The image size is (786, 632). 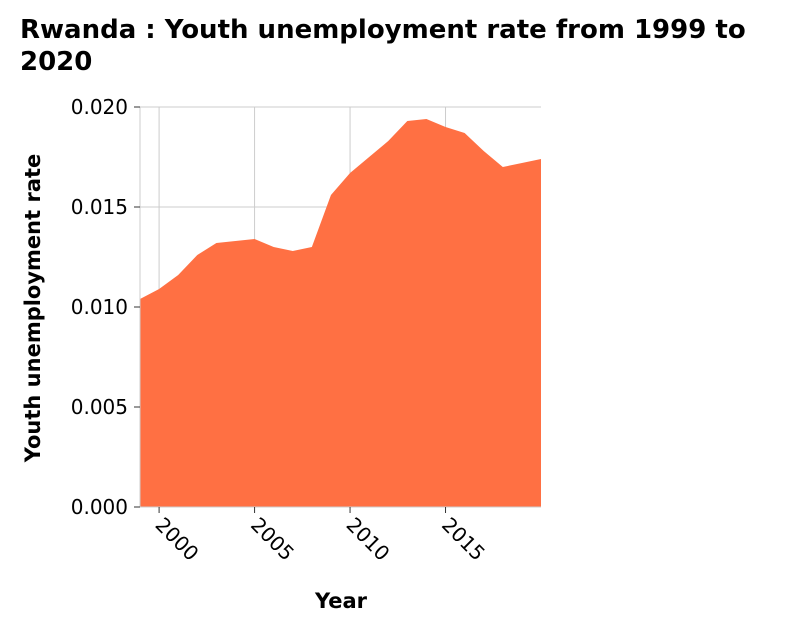 I want to click on x-tick-label: 2010, so click(x=368, y=539).